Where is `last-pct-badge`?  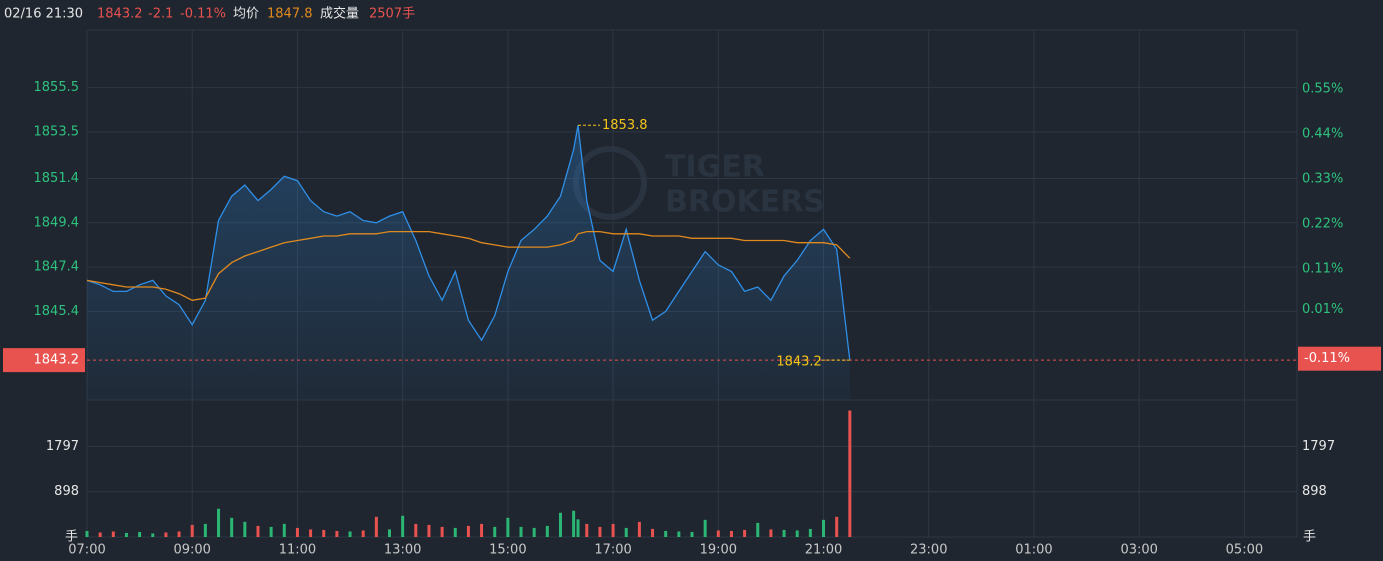
last-pct-badge is located at coordinates (1339, 358).